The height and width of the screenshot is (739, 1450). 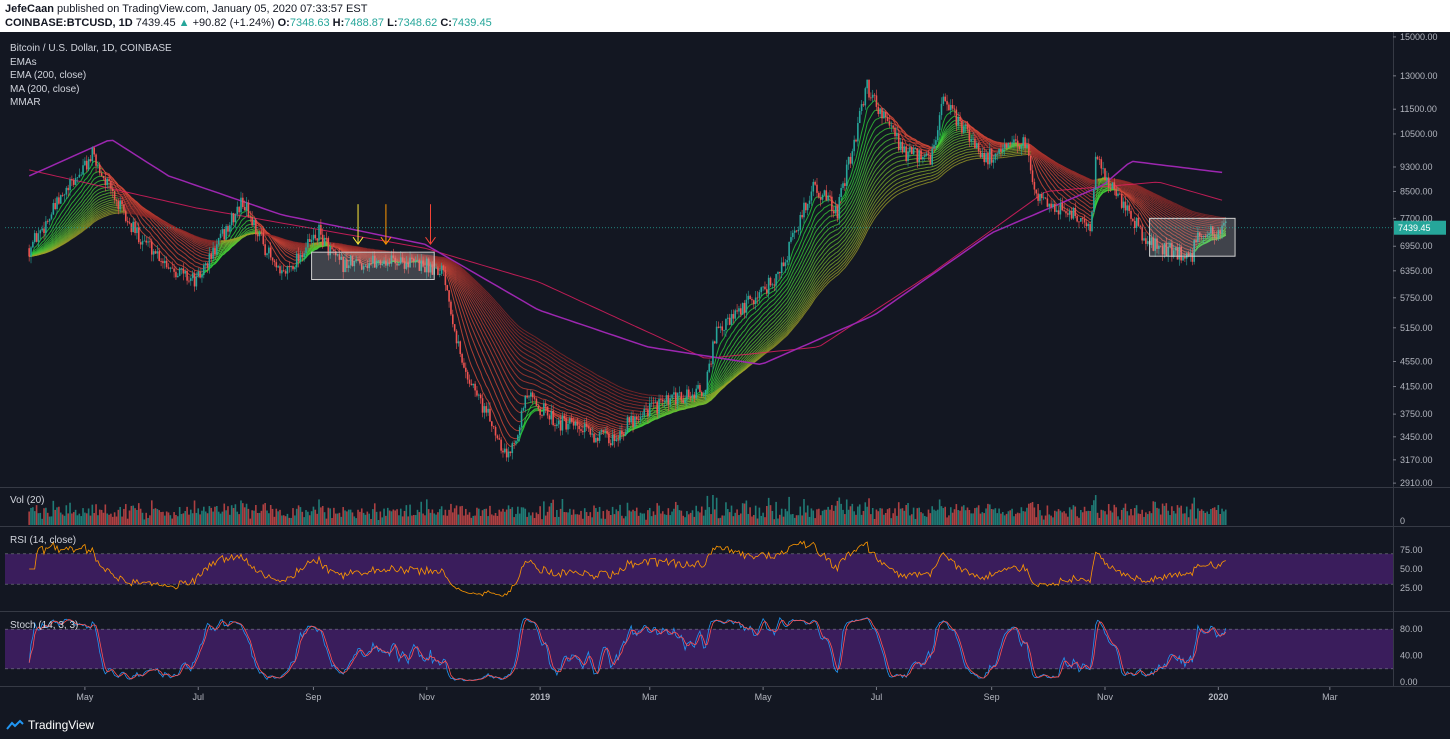 What do you see at coordinates (1414, 228) in the screenshot?
I see `last-price-label: 7439.45` at bounding box center [1414, 228].